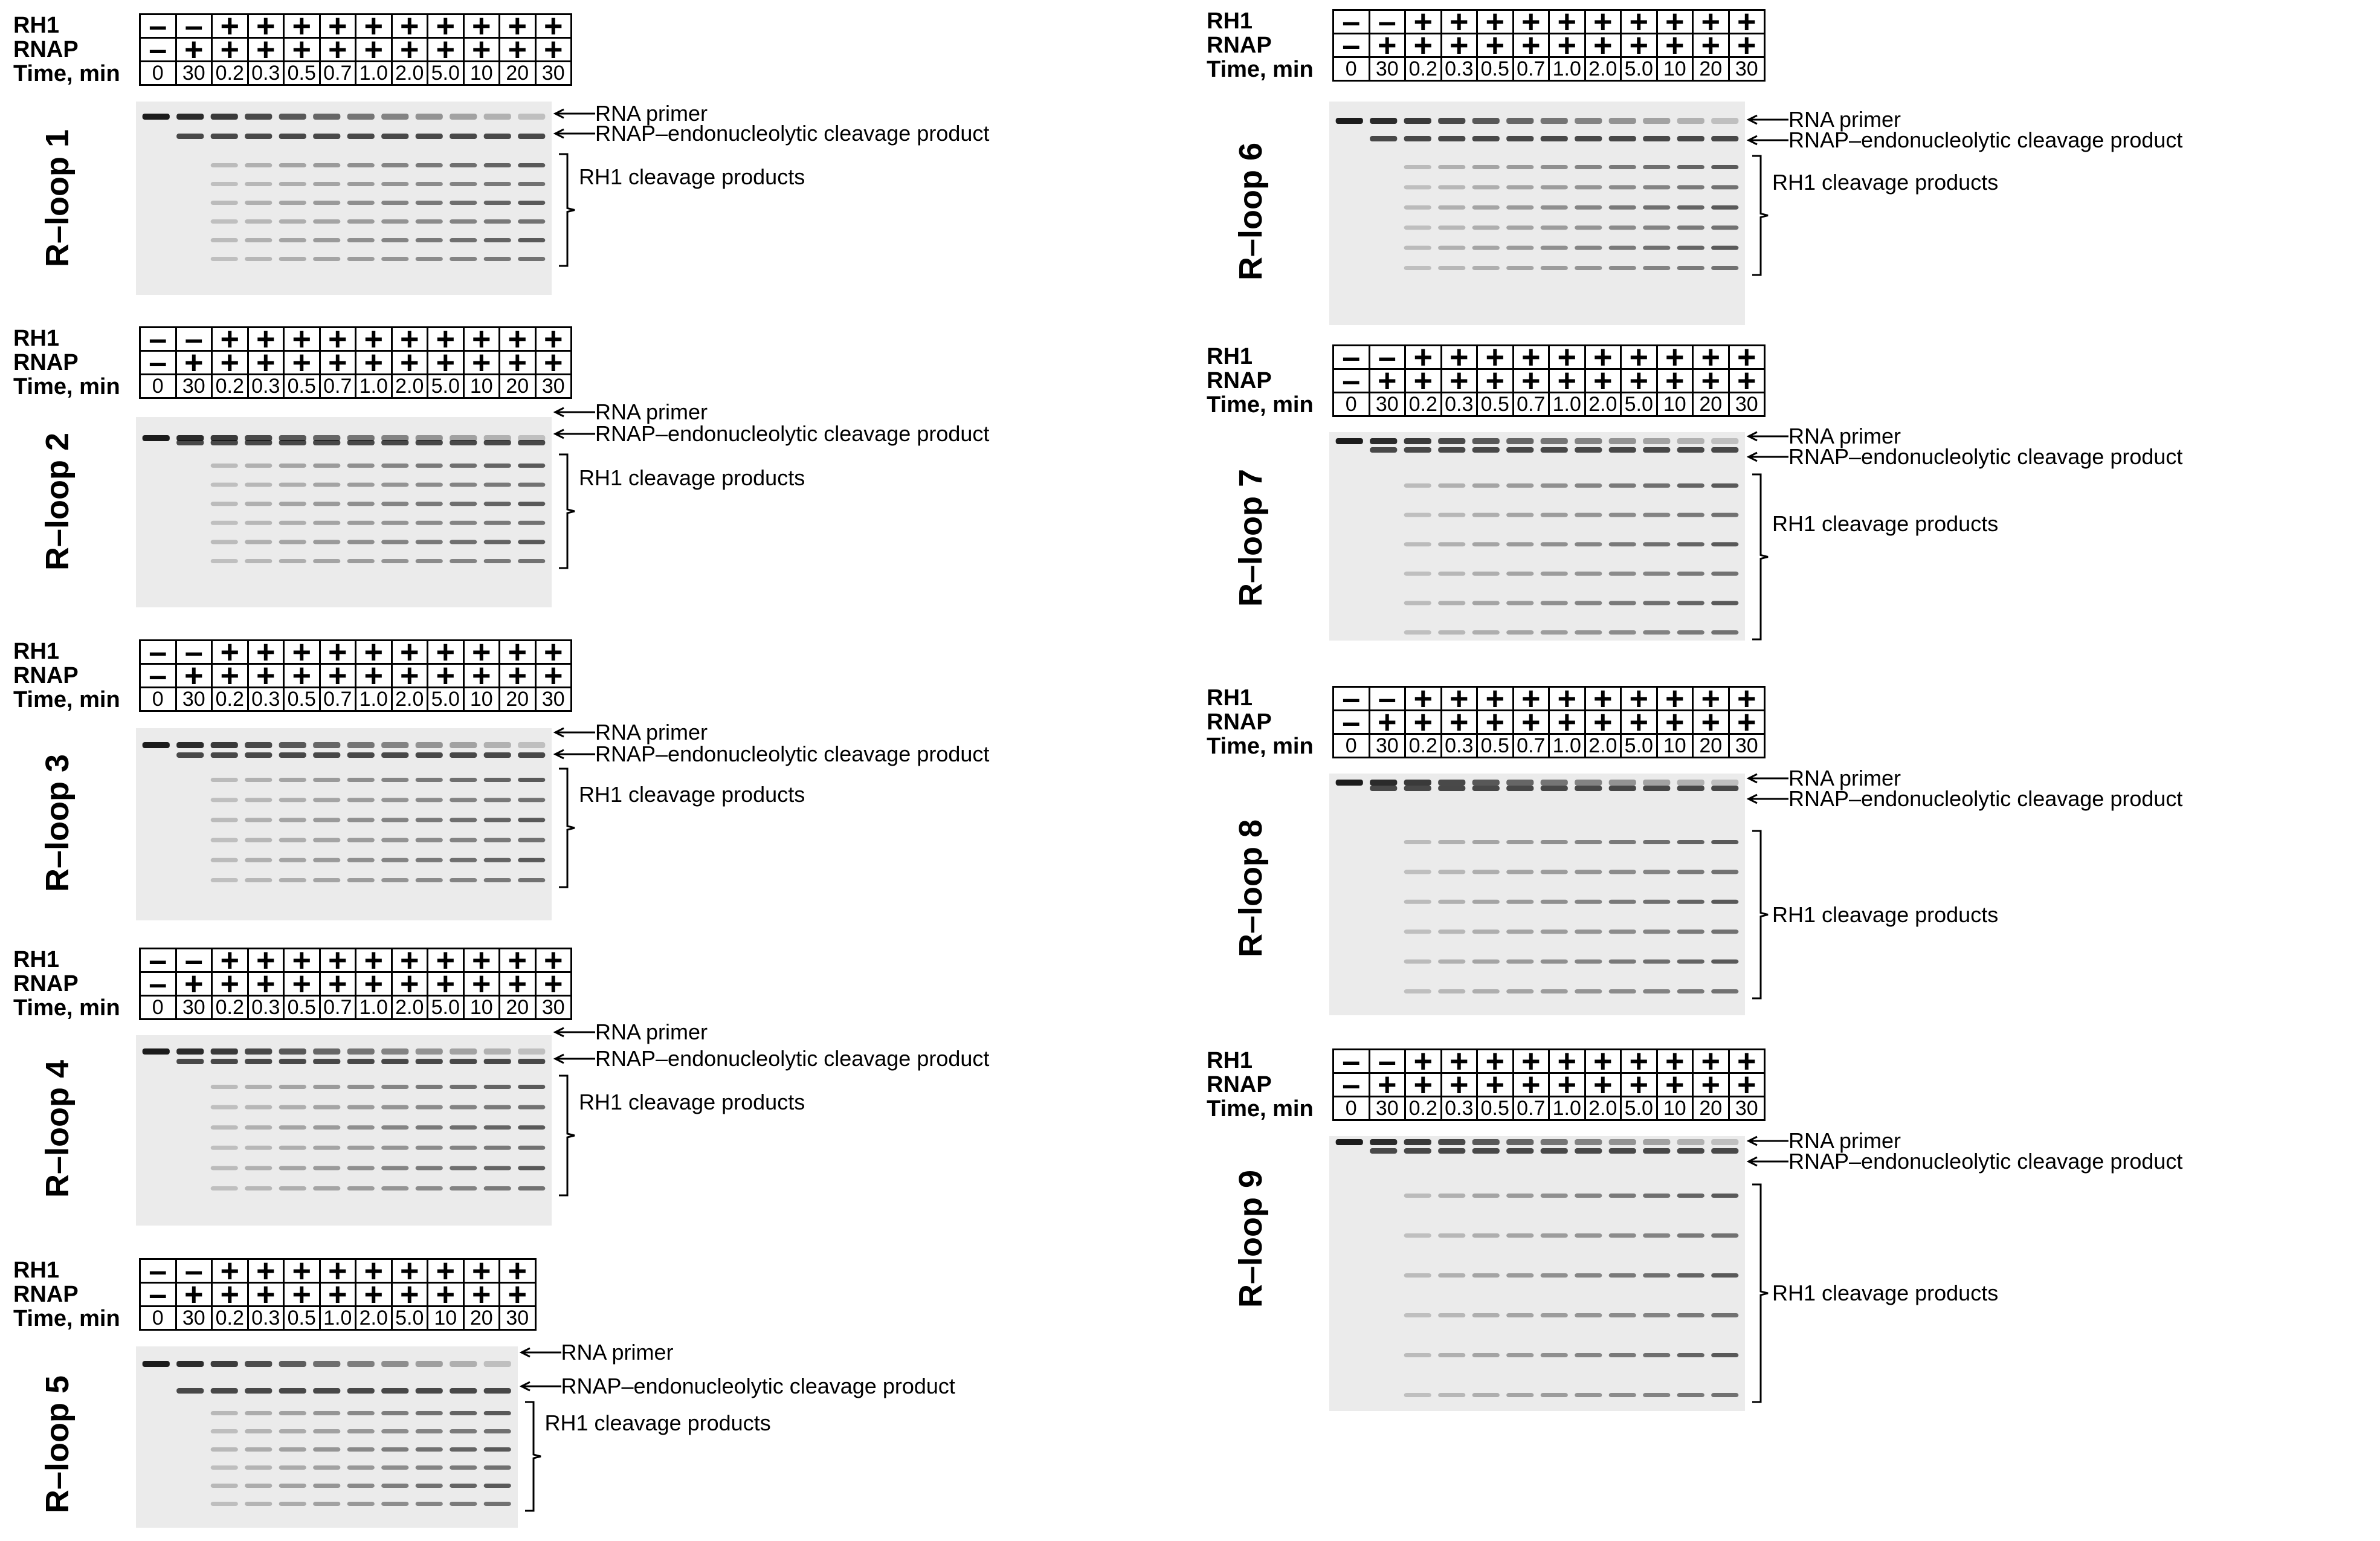 The width and height of the screenshot is (2380, 1541). What do you see at coordinates (46, 984) in the screenshot?
I see `row-label-rnap: RNAP` at bounding box center [46, 984].